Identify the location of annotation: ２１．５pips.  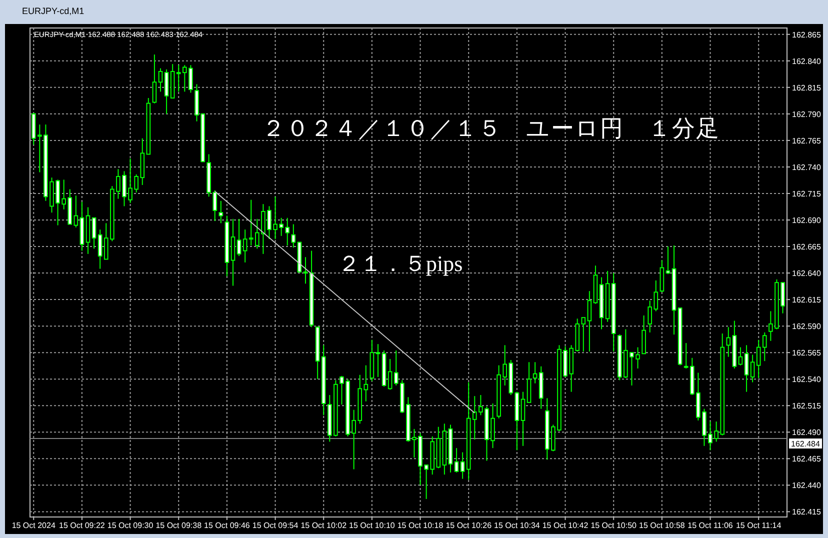
(400, 263).